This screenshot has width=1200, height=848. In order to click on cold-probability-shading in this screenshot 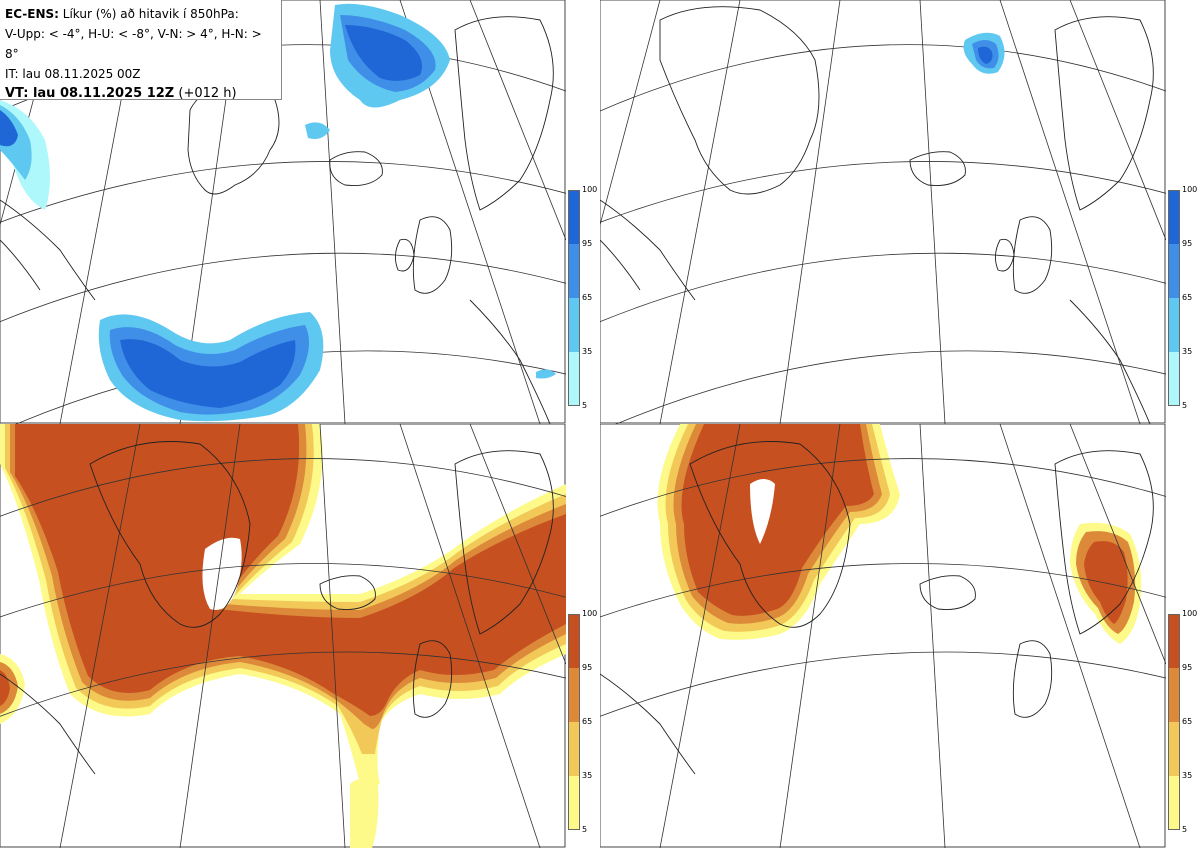, I will do `click(984, 53)`.